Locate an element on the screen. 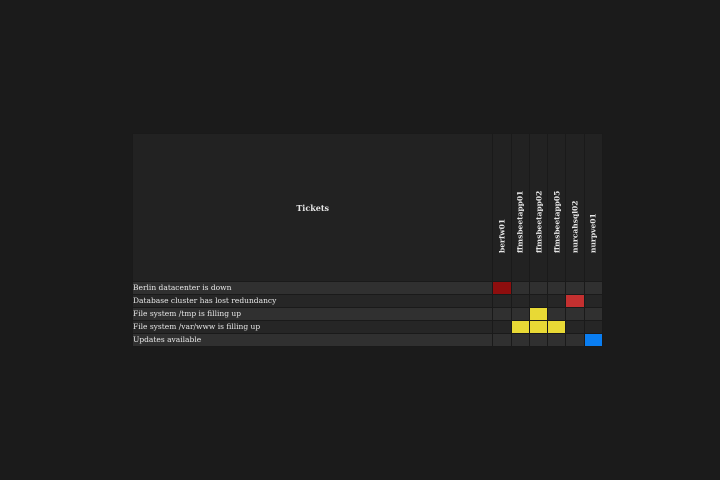  ticket-row: Updates available is located at coordinates (367, 340).